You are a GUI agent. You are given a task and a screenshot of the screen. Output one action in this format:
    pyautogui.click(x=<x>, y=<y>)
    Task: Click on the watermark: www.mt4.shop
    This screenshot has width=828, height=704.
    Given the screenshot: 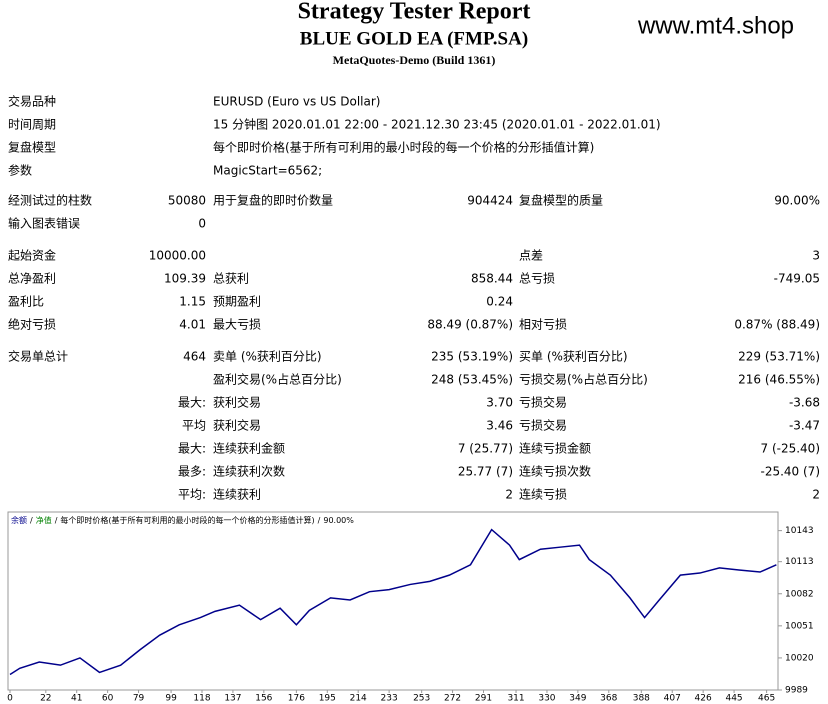 What is the action you would take?
    pyautogui.click(x=715, y=25)
    